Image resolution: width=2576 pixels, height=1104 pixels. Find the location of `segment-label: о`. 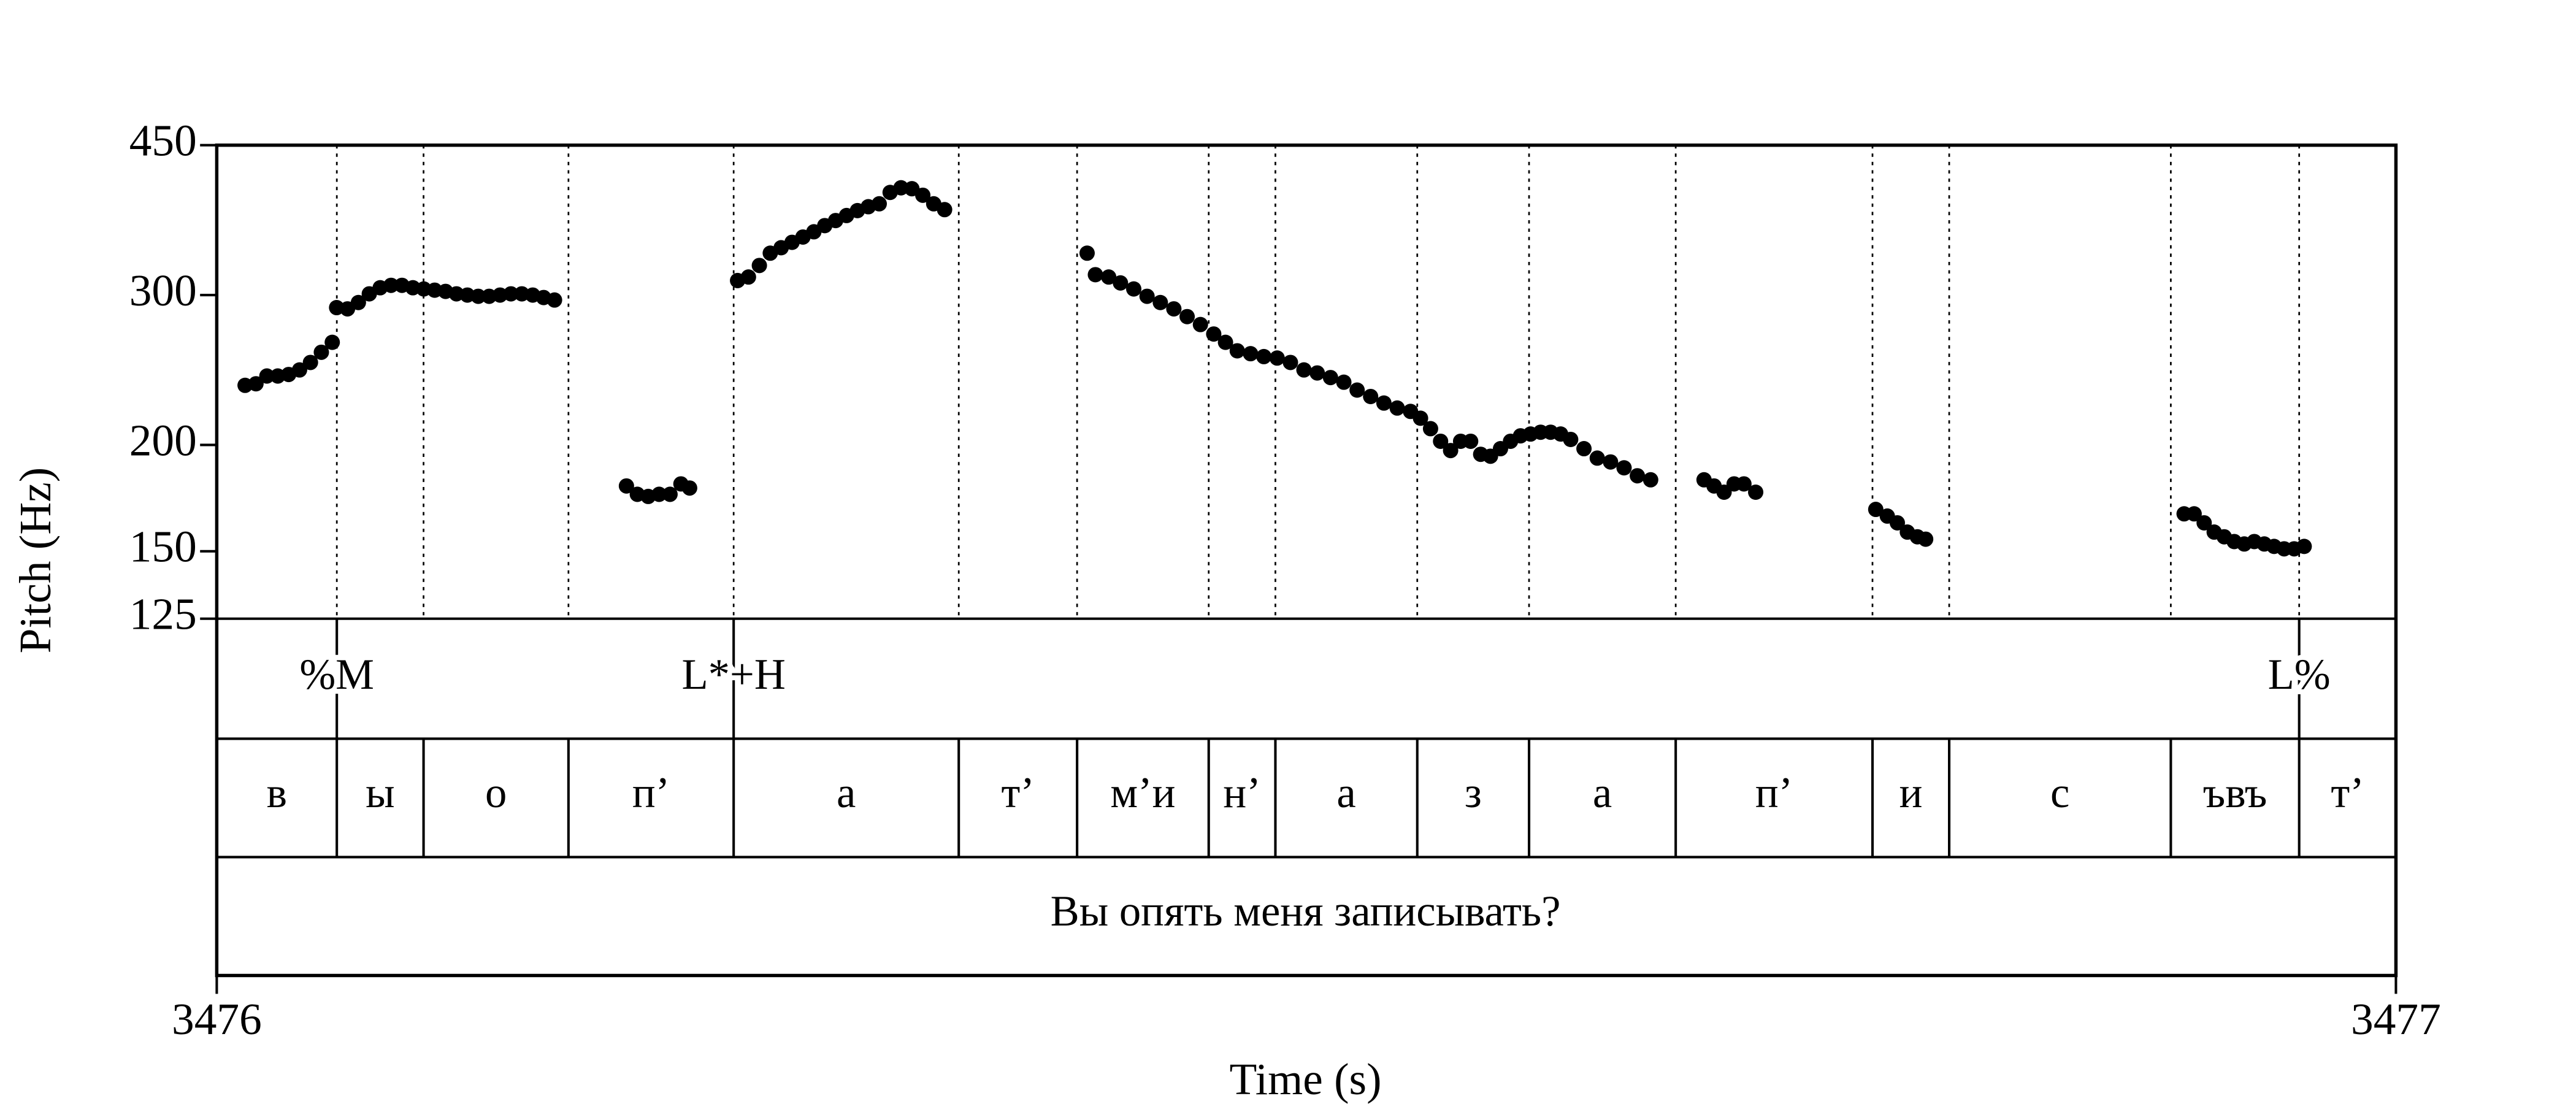

segment-label: о is located at coordinates (496, 793).